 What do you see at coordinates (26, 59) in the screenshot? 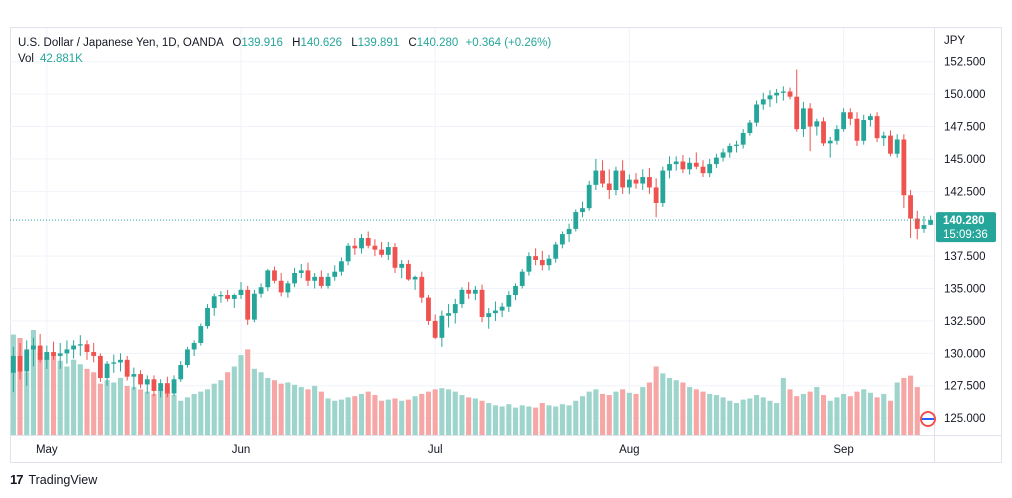
I see `volume-label: Vol` at bounding box center [26, 59].